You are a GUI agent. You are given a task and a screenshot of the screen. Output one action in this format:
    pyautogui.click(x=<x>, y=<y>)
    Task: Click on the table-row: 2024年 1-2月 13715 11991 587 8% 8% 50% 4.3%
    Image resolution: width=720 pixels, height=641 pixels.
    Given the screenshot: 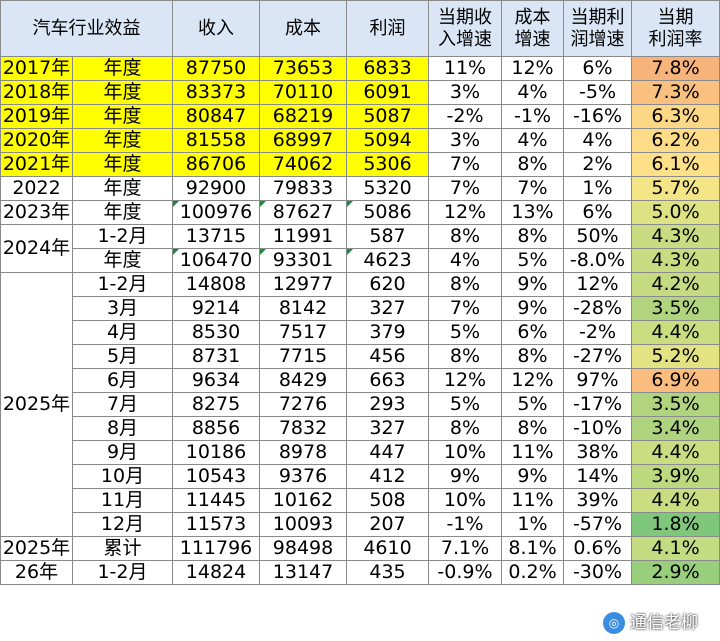 What is the action you would take?
    pyautogui.click(x=360, y=248)
    